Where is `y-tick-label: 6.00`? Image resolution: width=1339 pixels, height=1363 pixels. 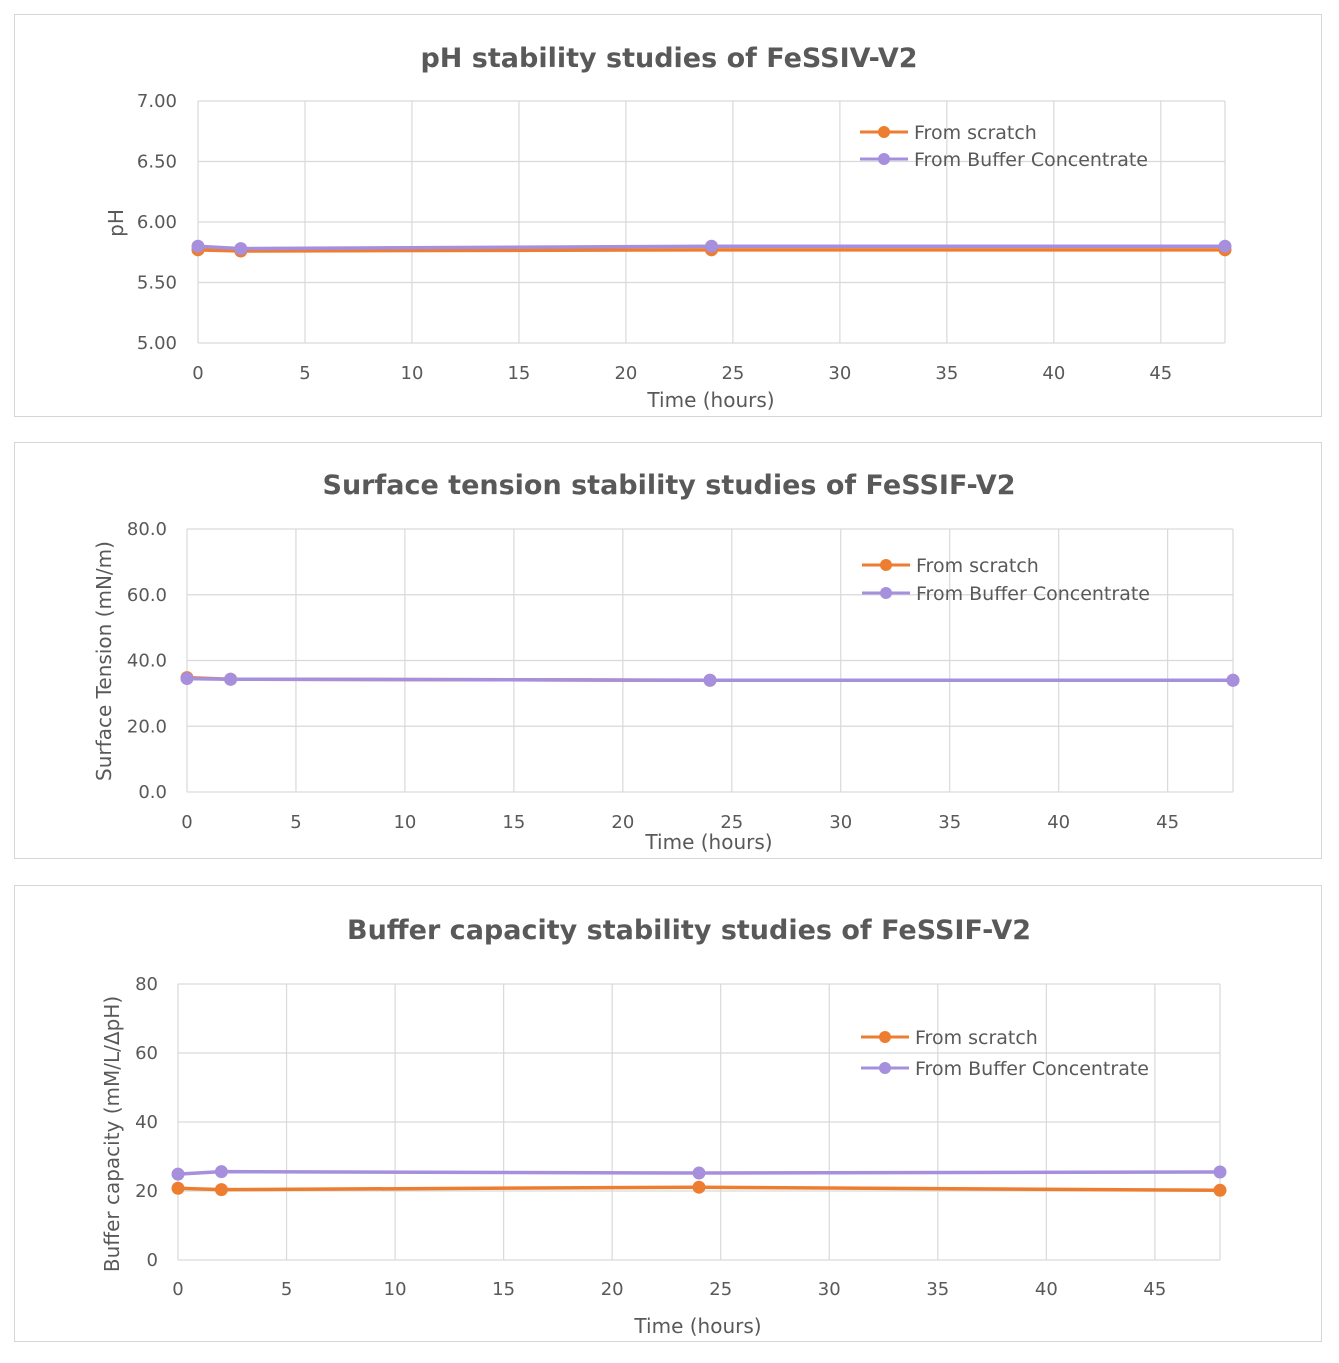
y-tick-label: 6.00 is located at coordinates (157, 222).